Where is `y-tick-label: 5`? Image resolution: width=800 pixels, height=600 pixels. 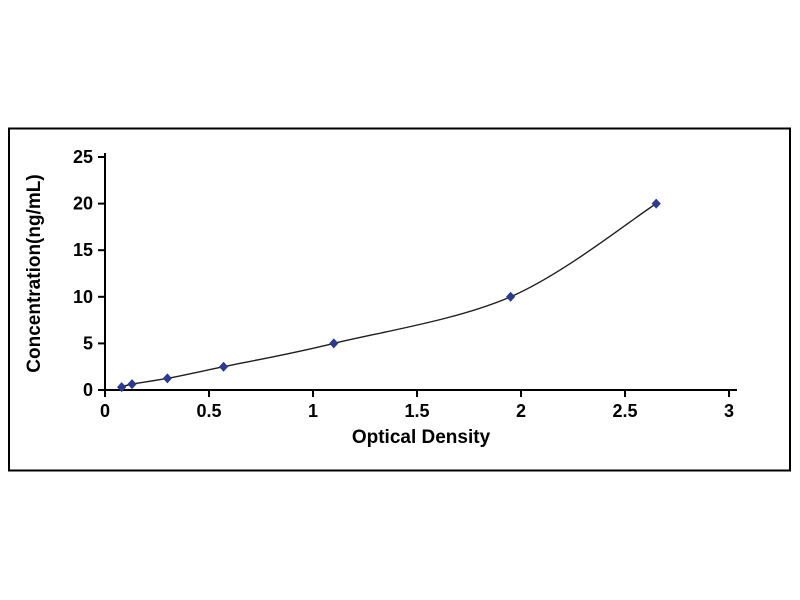 y-tick-label: 5 is located at coordinates (88, 343).